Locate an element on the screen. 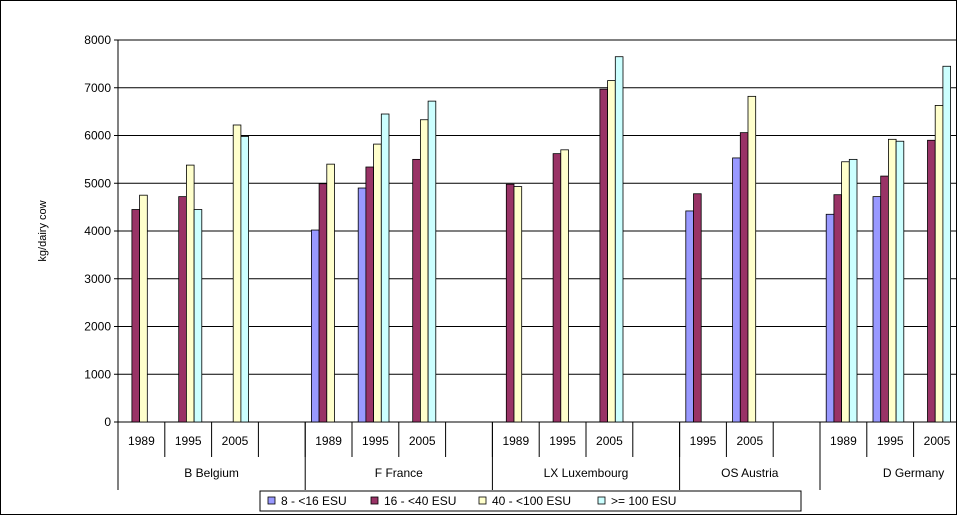  y-tick-label: 5000 is located at coordinates (97, 183).